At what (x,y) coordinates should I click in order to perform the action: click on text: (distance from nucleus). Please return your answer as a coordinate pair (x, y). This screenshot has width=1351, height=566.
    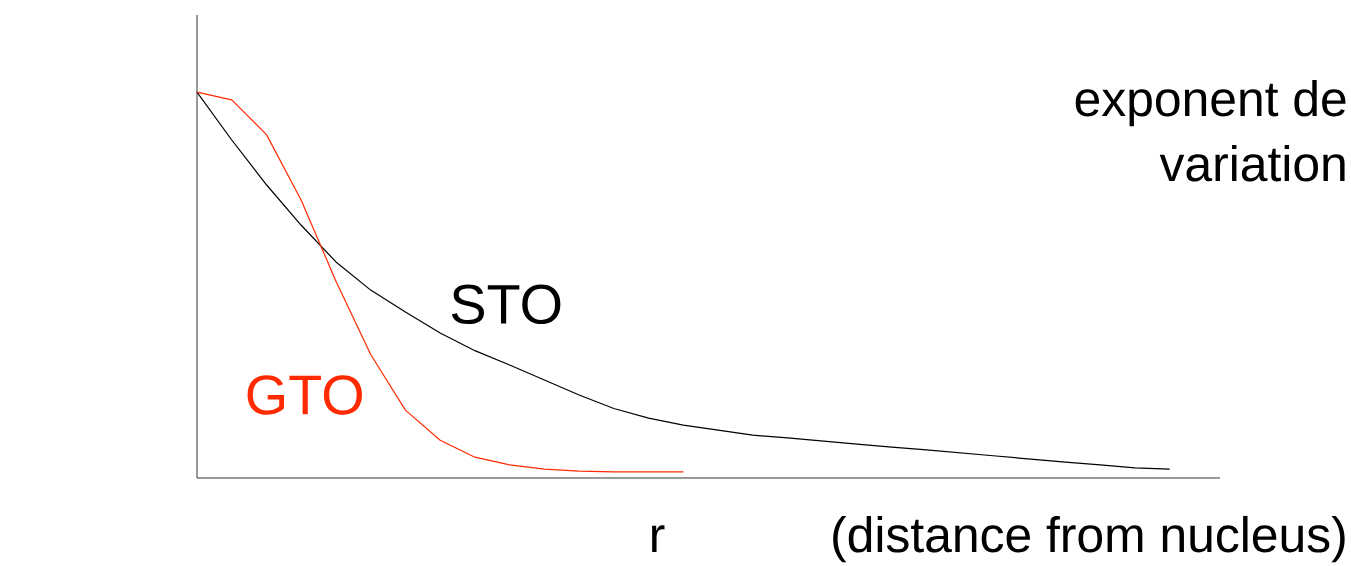
    Looking at the image, I should click on (1089, 539).